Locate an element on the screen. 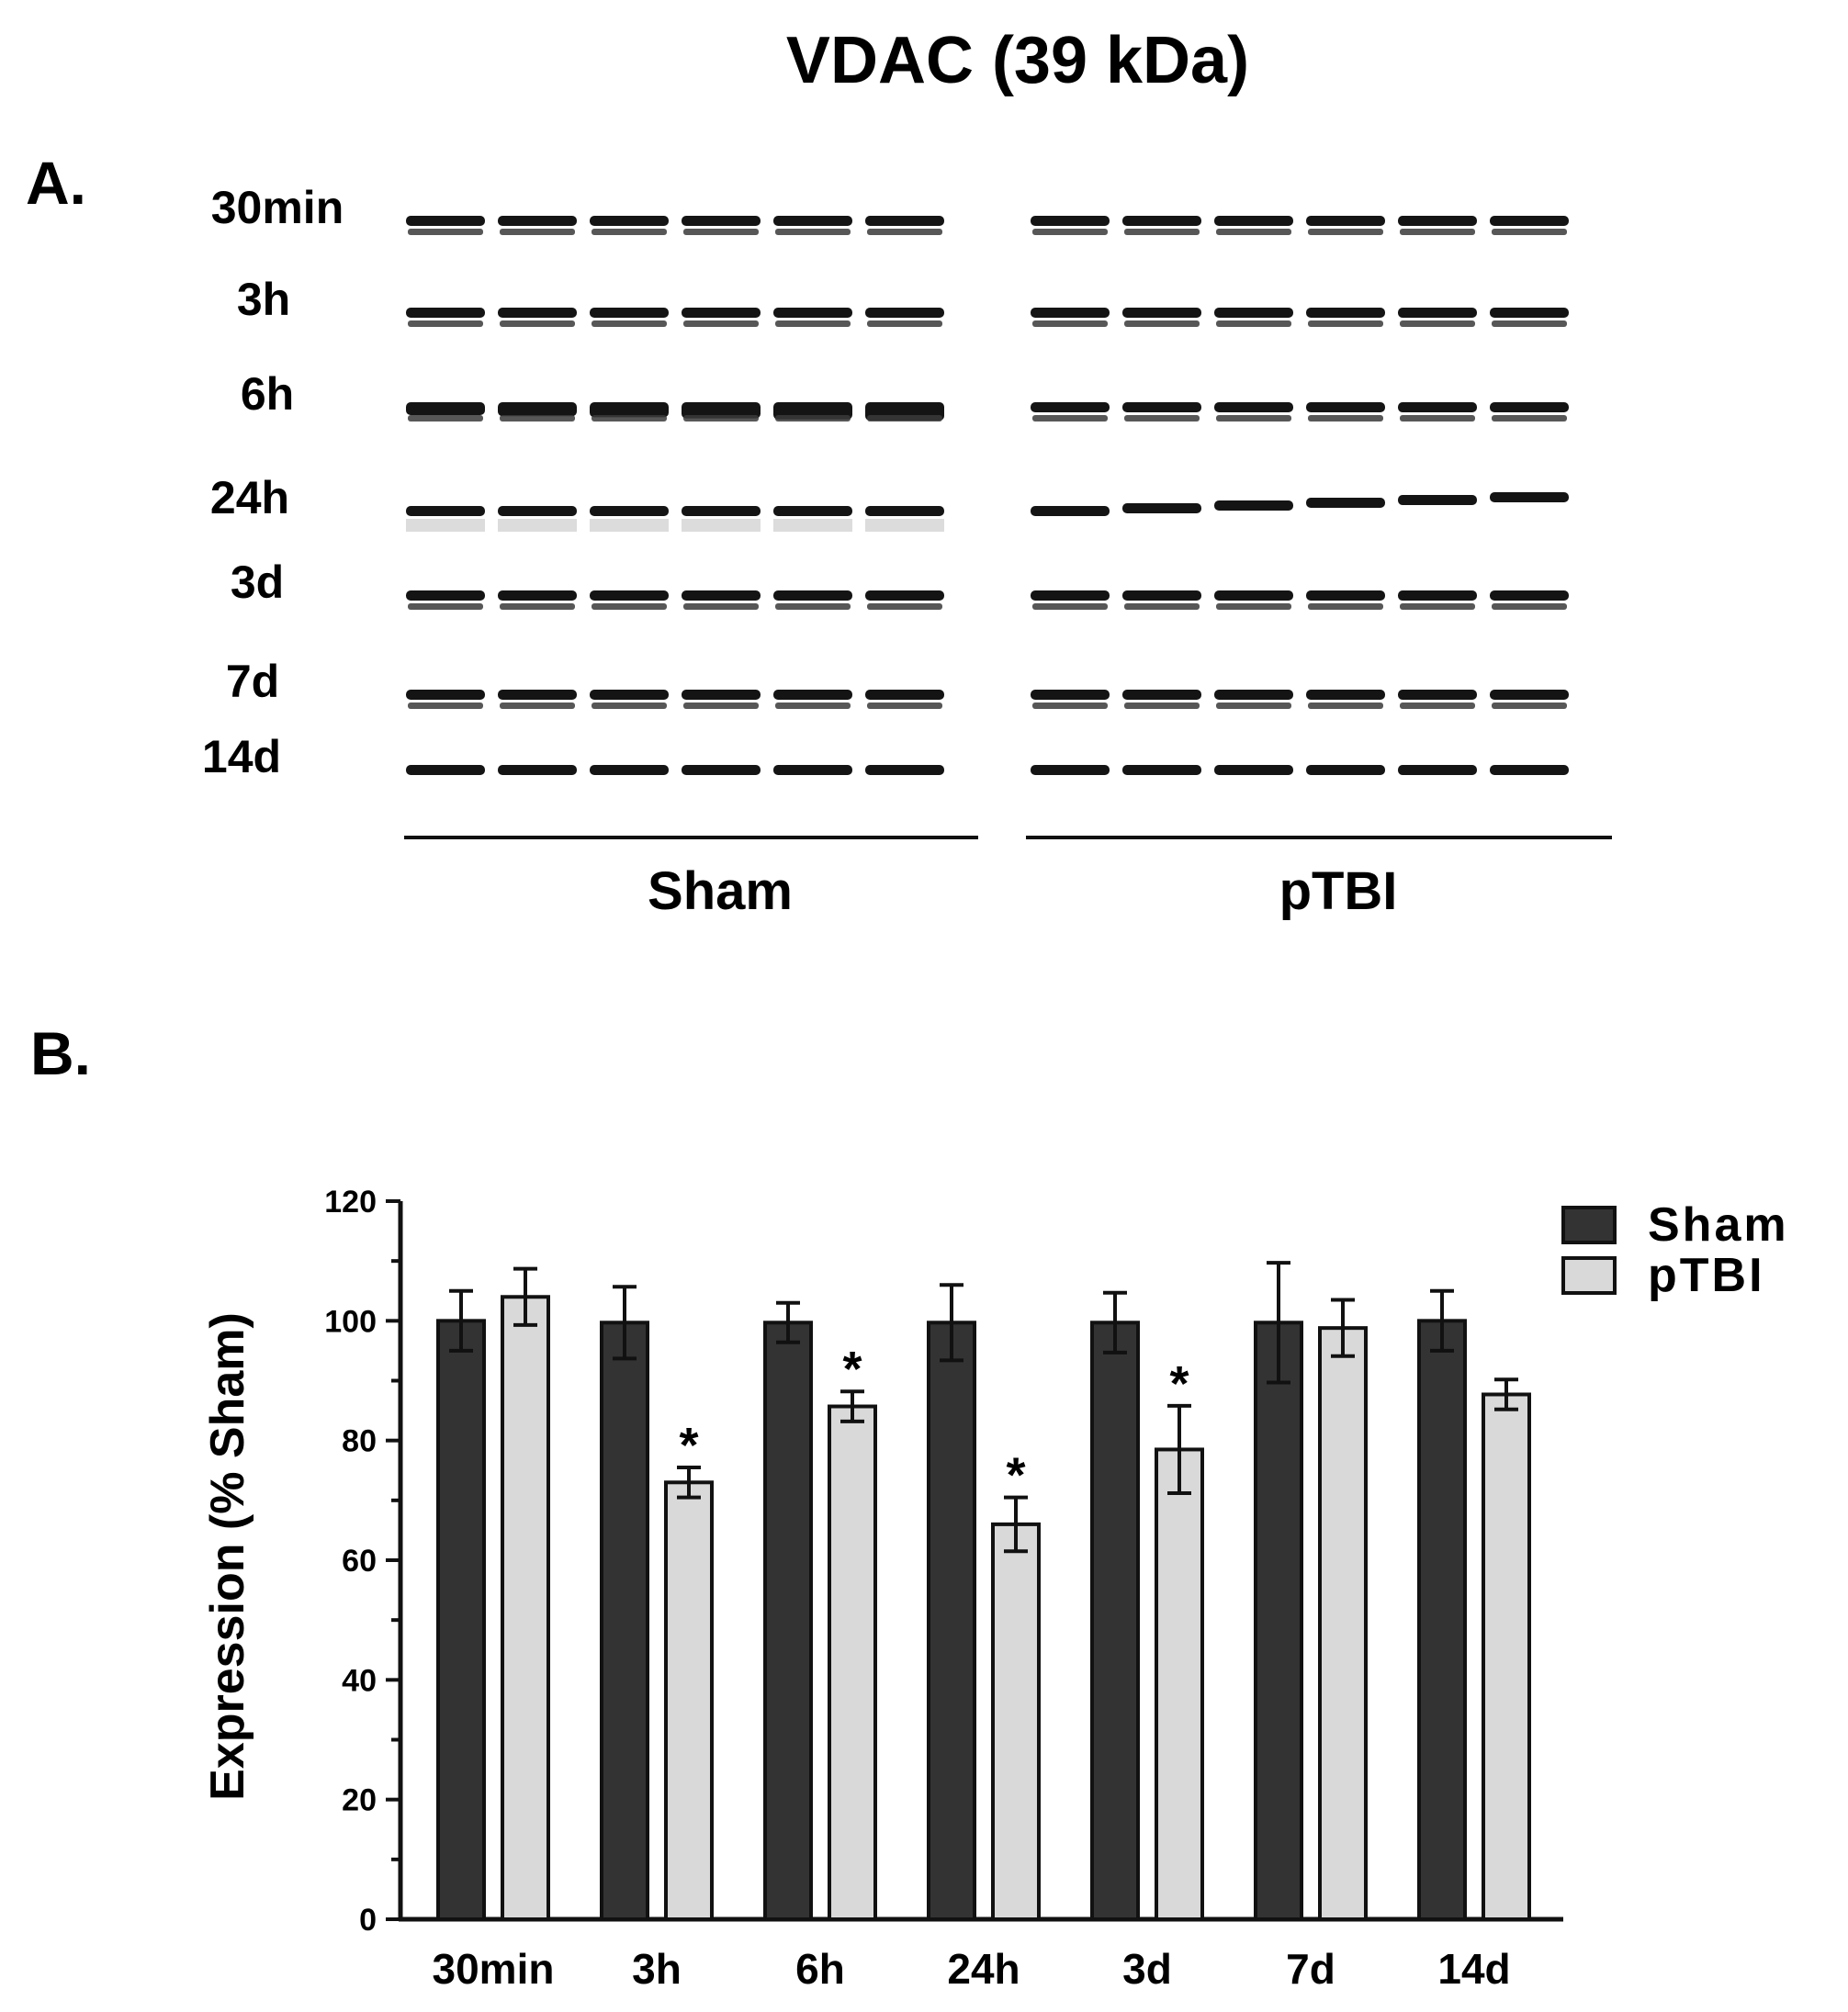 The width and height of the screenshot is (1848, 2012). bar-sham-24h is located at coordinates (951, 1621).